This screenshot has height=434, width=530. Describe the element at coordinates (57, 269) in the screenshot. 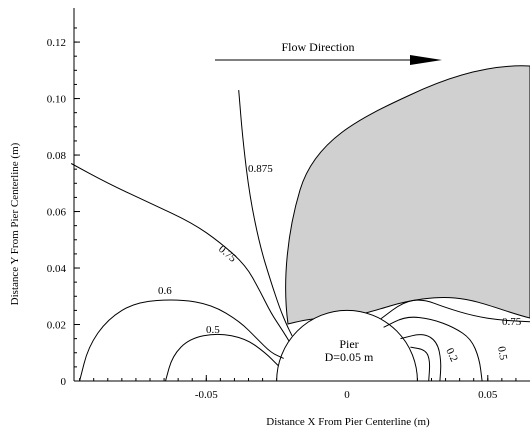

I see `y-tick-label: 0.04` at that location.